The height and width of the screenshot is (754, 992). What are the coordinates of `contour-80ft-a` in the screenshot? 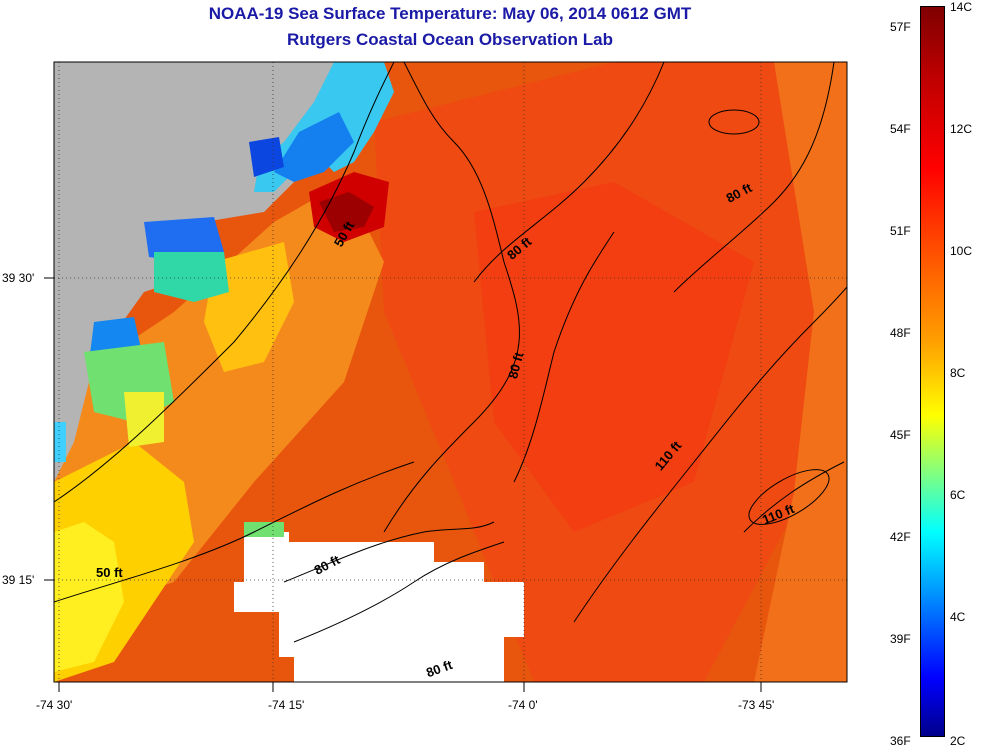 It's located at (451, 297).